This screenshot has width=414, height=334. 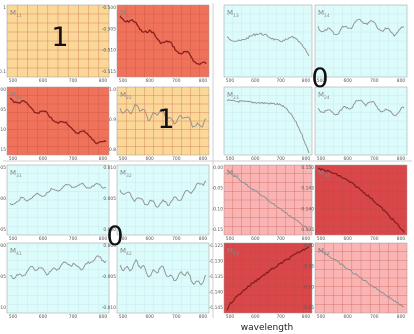 I want to click on panel-m14: M14 500 600 700 800, so click(x=361, y=44).